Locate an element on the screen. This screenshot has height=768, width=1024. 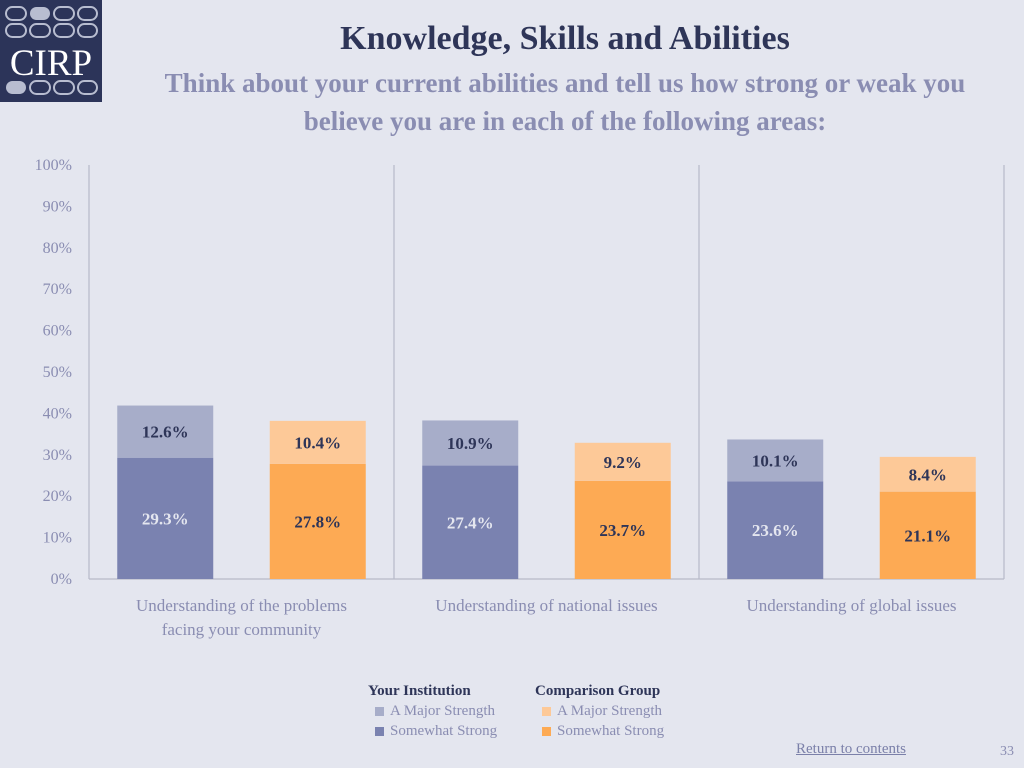
return-to-contents-link: Return to contents is located at coordinates (851, 749).